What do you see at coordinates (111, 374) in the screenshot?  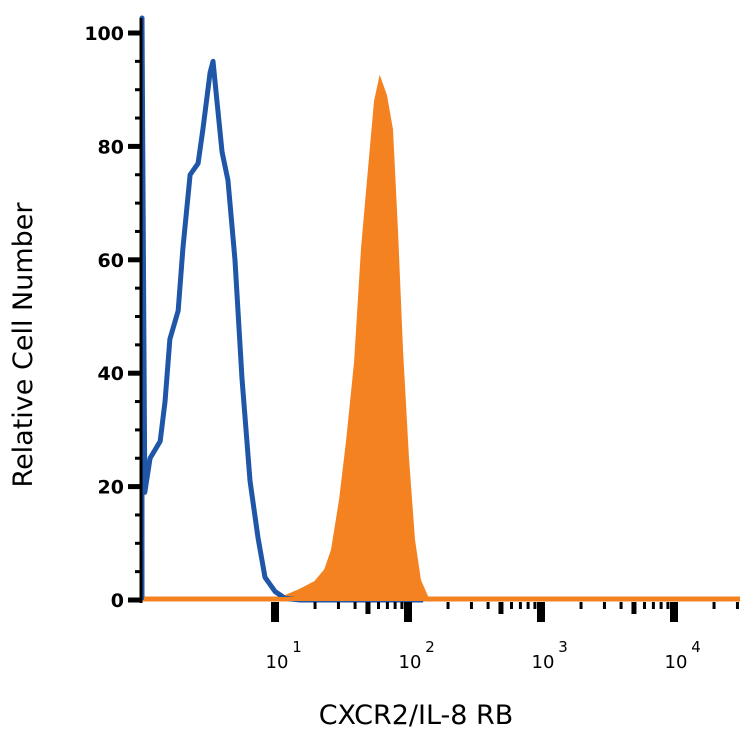 I see `y-tick-label: 40` at bounding box center [111, 374].